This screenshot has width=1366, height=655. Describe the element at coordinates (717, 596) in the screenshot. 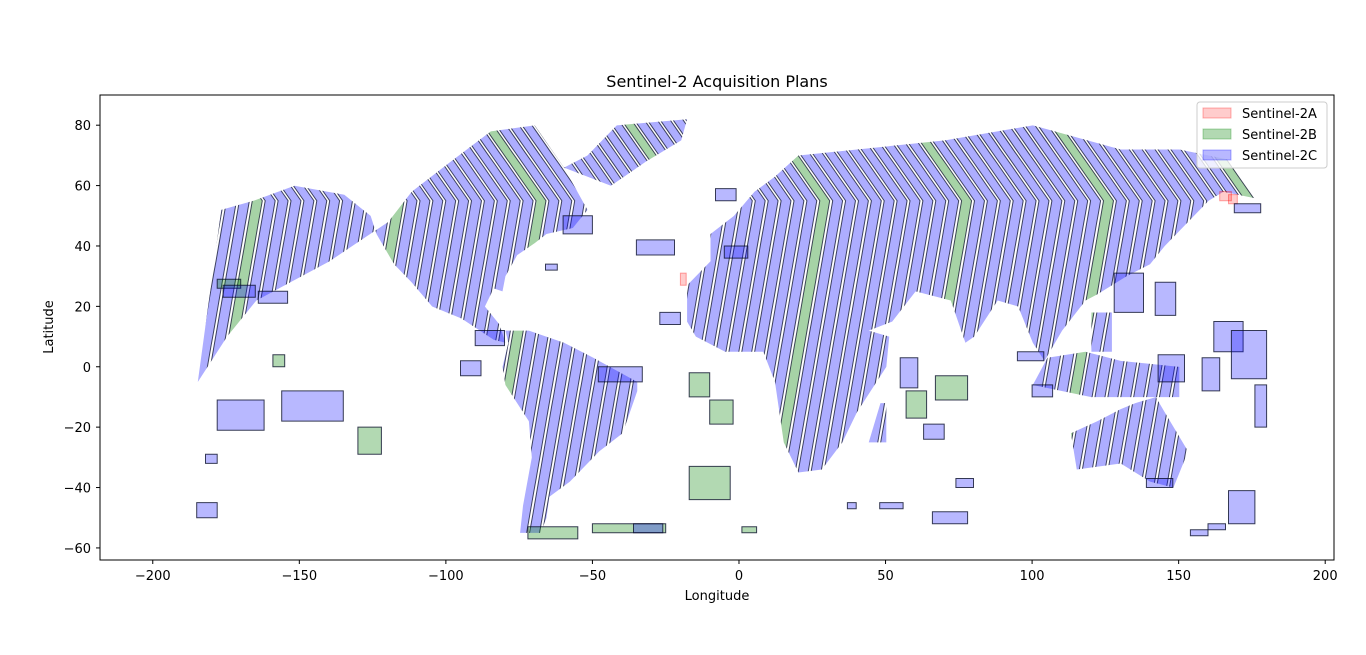

I see `x-axis-label: Longitude` at that location.